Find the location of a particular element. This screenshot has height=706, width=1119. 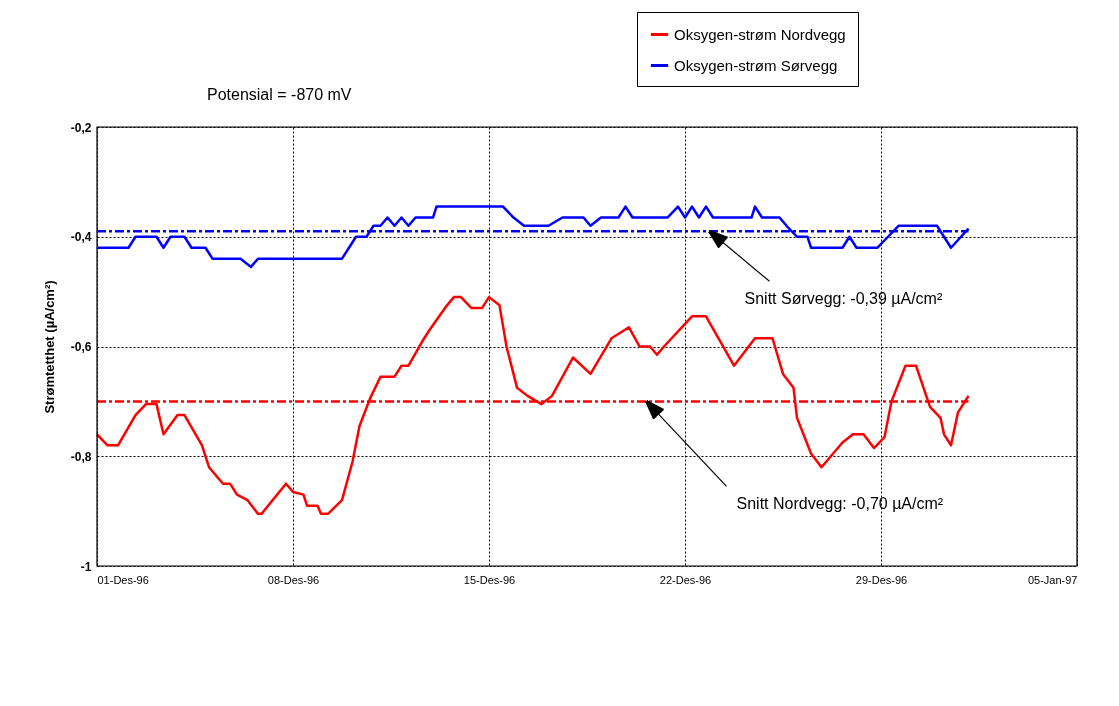

y-tick-label: -0,2 is located at coordinates (81, 127).